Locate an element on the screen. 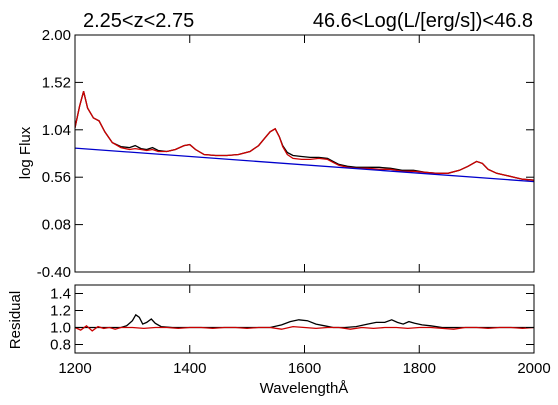 This screenshot has height=405, width=558. y-axis-label-residual: Residual is located at coordinates (15, 320).